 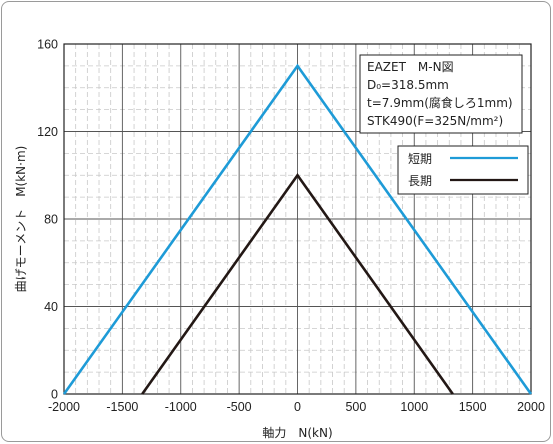 I want to click on legend-border, so click(x=463, y=170).